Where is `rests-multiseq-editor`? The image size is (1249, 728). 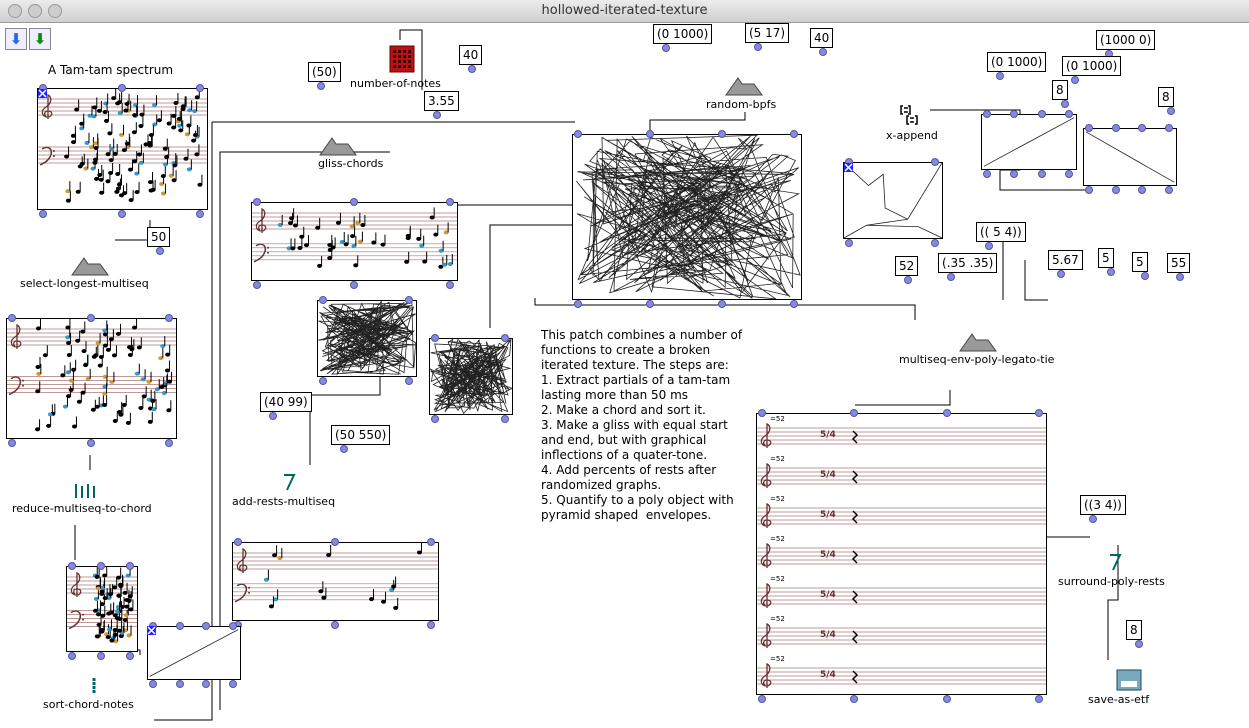 rests-multiseq-editor is located at coordinates (335, 581).